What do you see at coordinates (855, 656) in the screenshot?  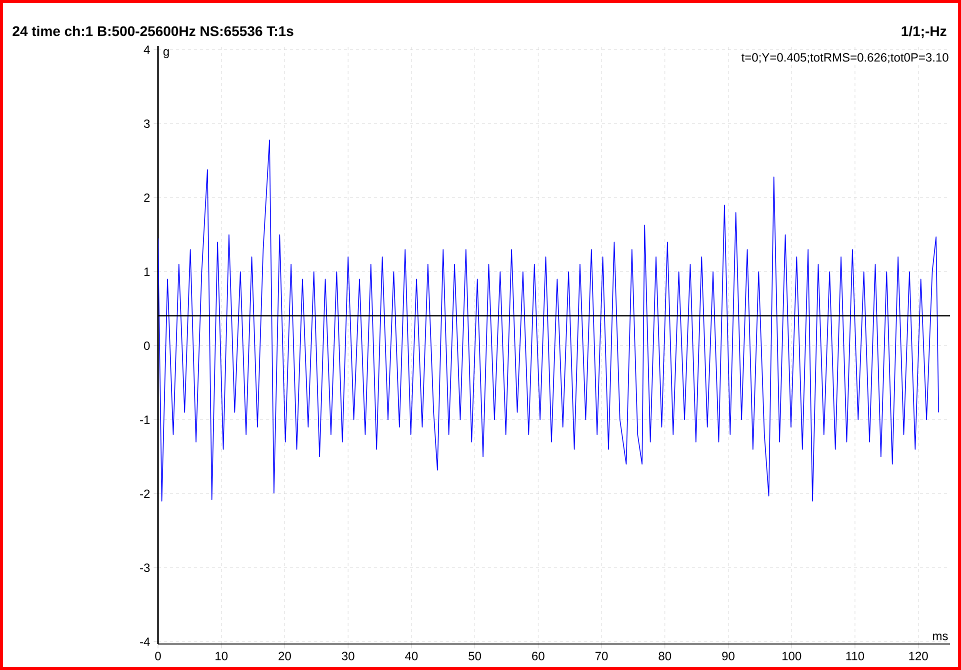 I see `x-tick-label: 110` at bounding box center [855, 656].